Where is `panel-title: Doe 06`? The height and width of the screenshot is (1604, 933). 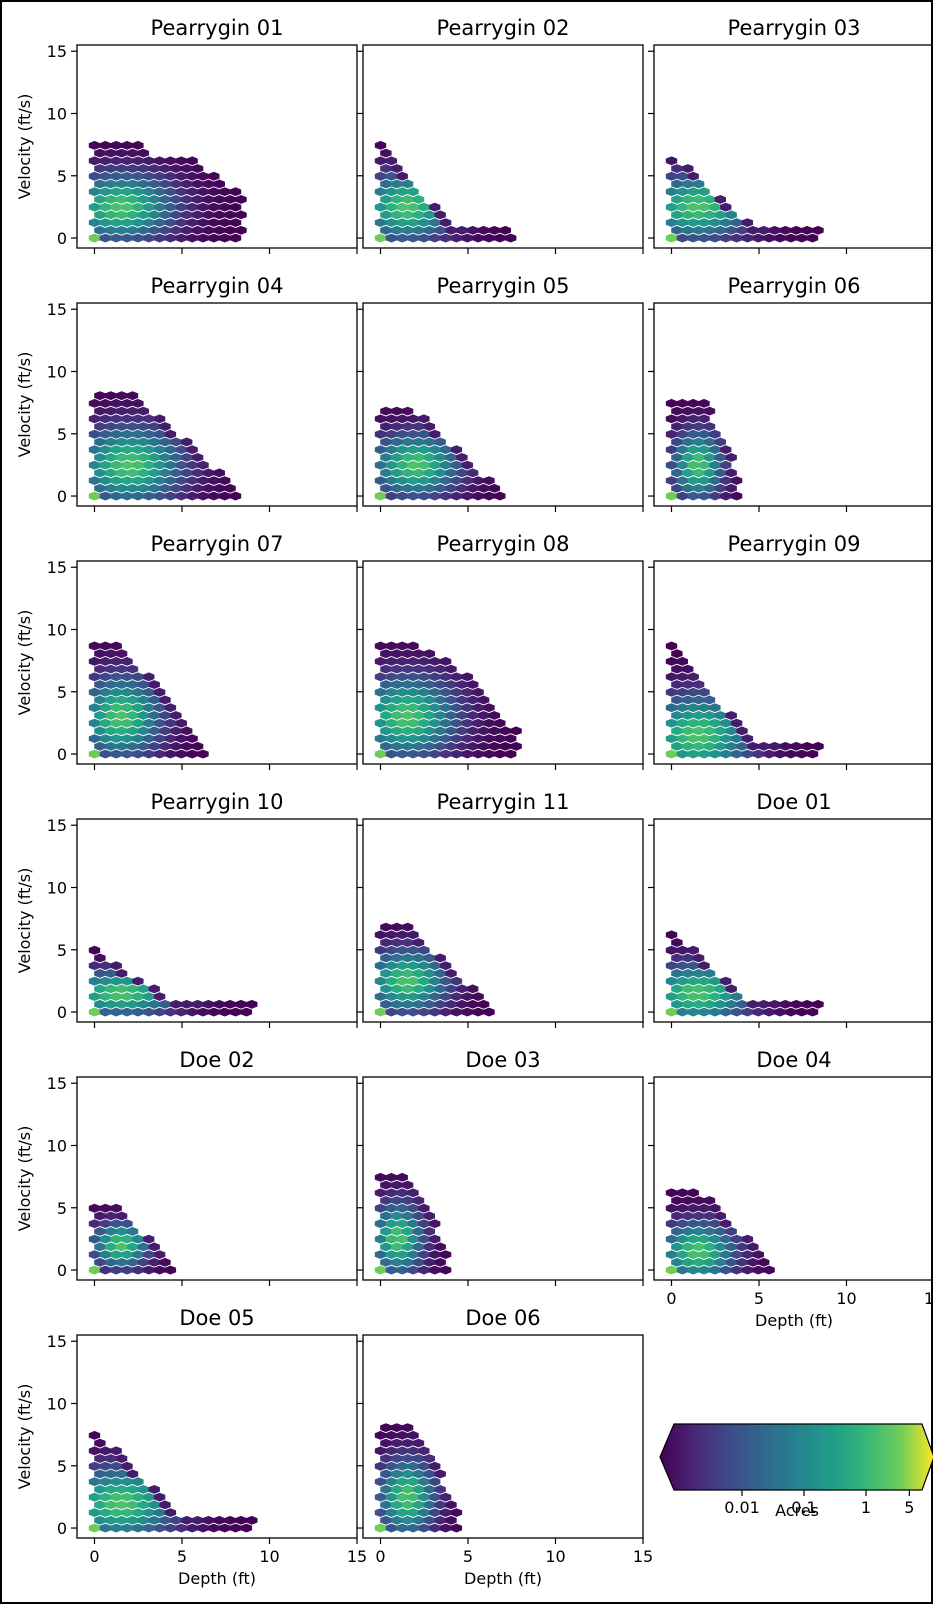 panel-title: Doe 06 is located at coordinates (502, 1318).